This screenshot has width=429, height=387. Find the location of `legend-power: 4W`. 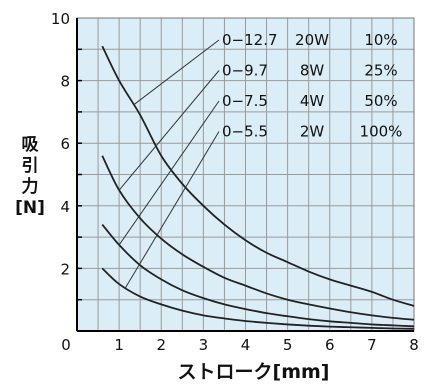

legend-power: 4W is located at coordinates (312, 101).